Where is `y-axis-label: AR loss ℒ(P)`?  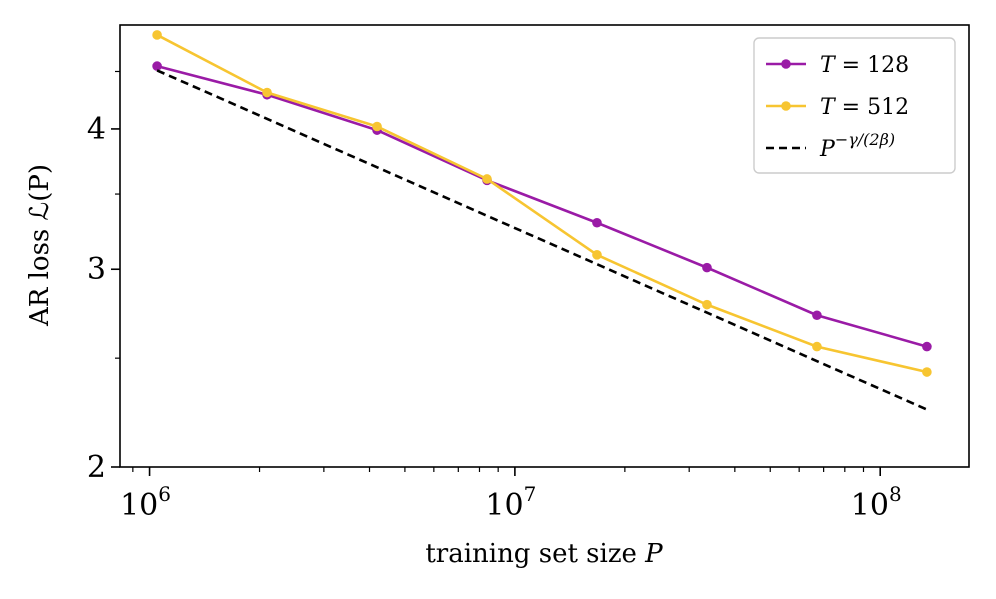
y-axis-label: AR loss ℒ(P) is located at coordinates (40, 245).